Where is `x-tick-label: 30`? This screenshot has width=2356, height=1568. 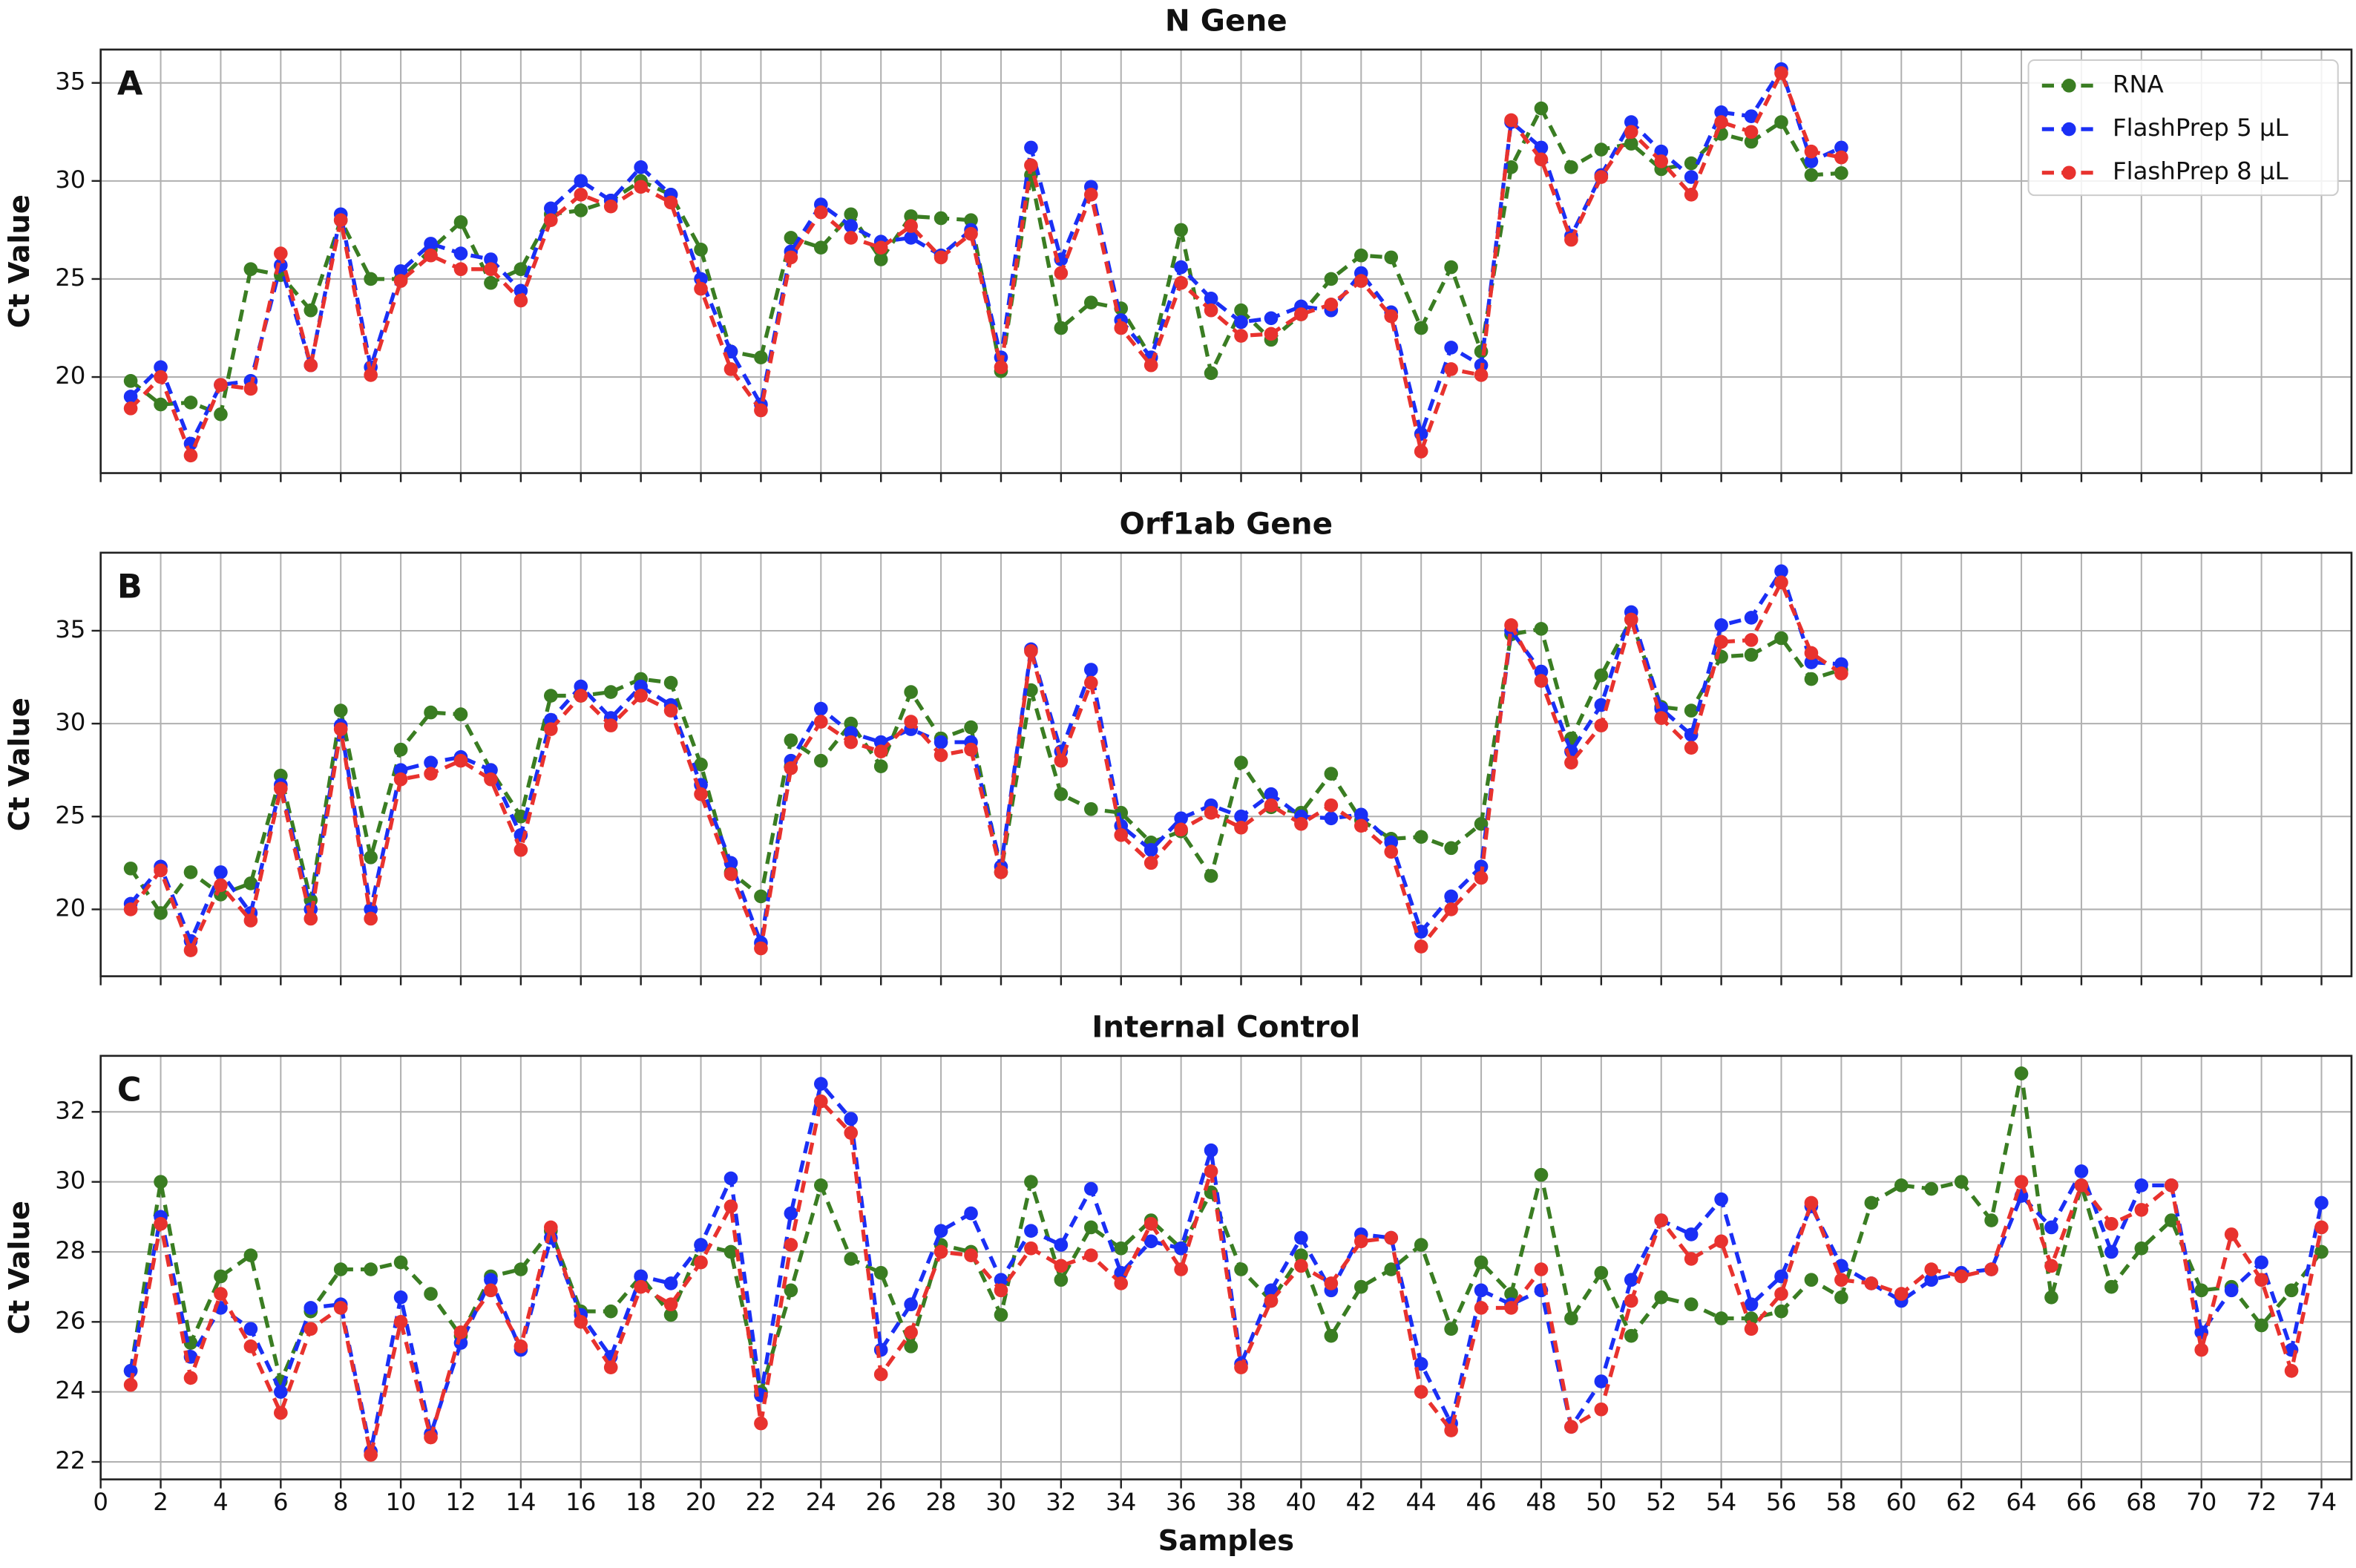
x-tick-label: 30 is located at coordinates (1001, 1502).